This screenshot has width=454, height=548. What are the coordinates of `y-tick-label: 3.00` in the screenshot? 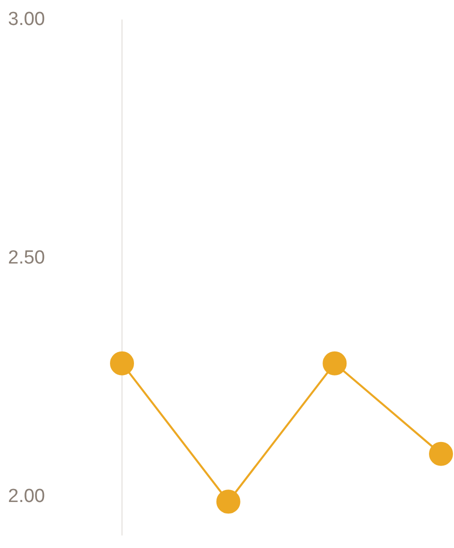 It's located at (26, 19).